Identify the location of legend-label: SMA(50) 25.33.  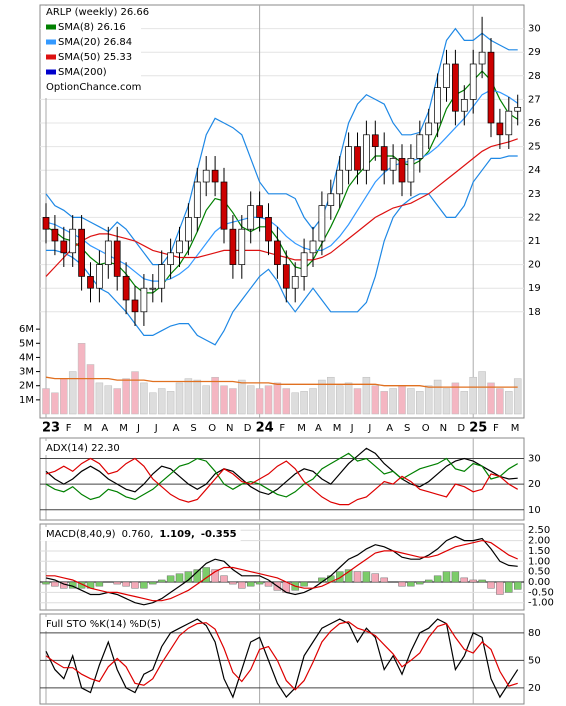
(95, 57).